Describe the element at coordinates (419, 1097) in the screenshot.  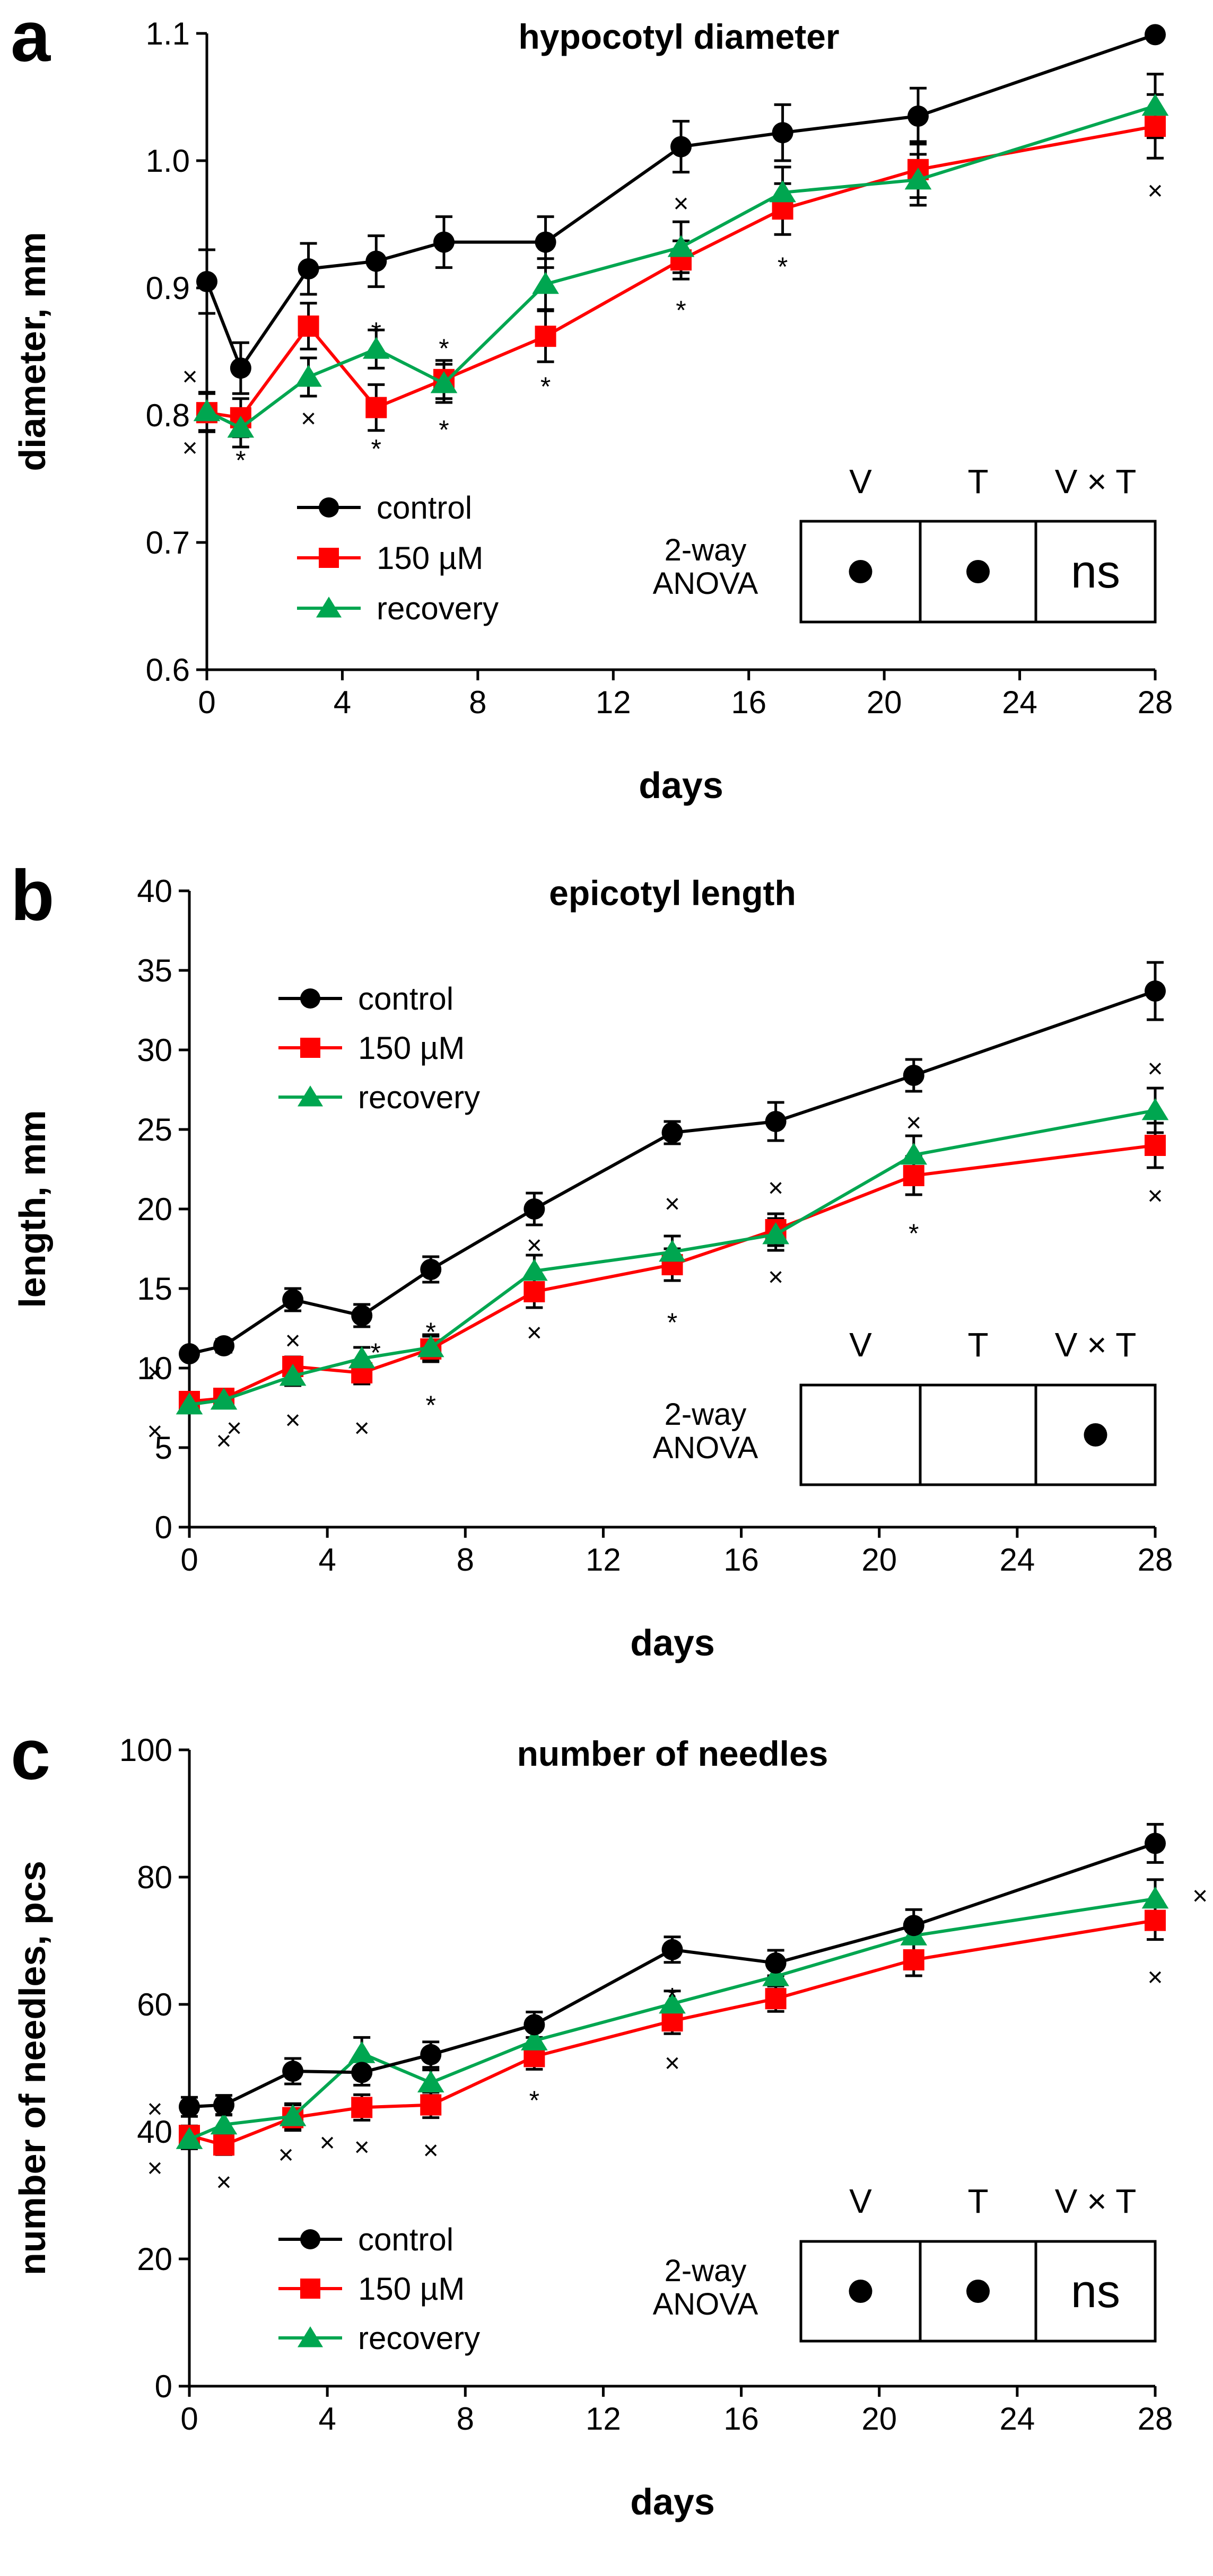
I see `legend-label-recovery: recovery` at that location.